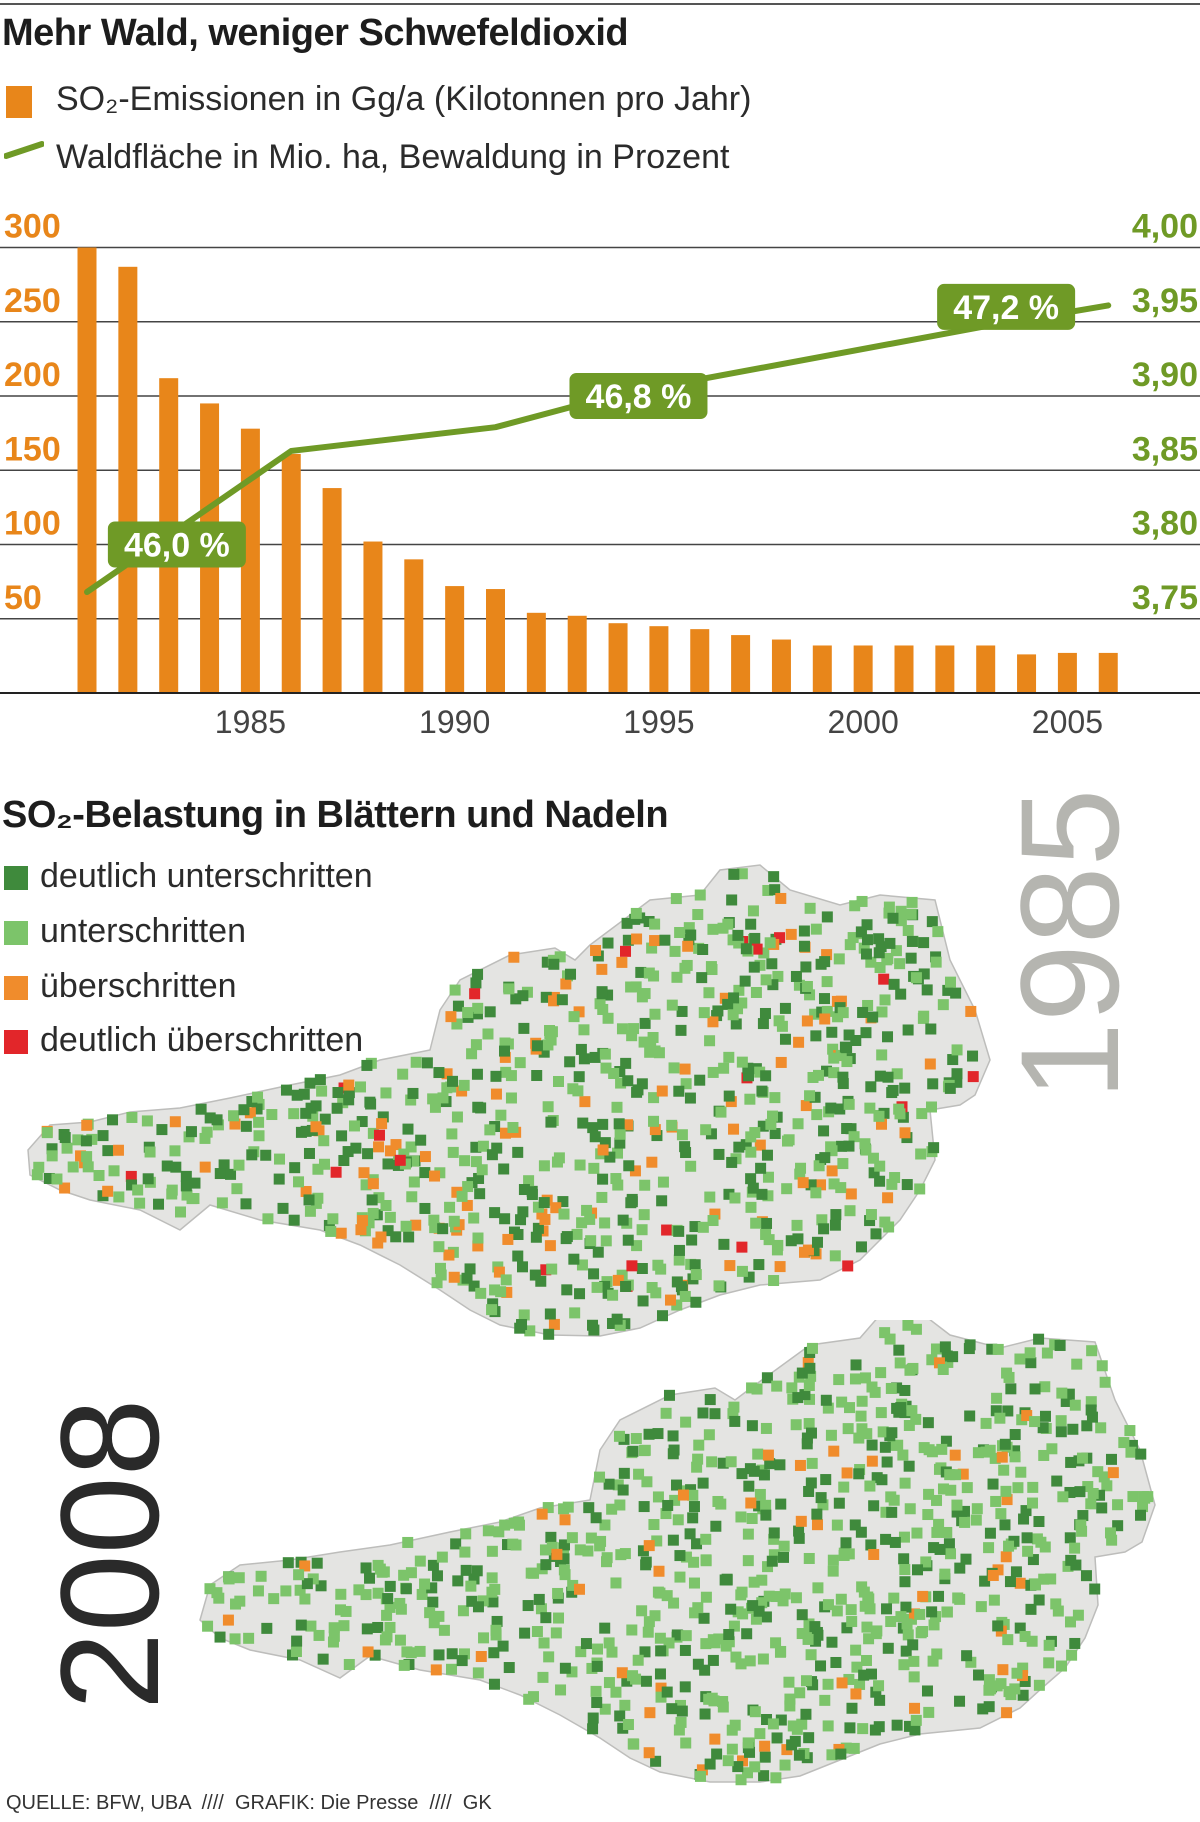  I want to click on bar-so2-1987, so click(332, 590).